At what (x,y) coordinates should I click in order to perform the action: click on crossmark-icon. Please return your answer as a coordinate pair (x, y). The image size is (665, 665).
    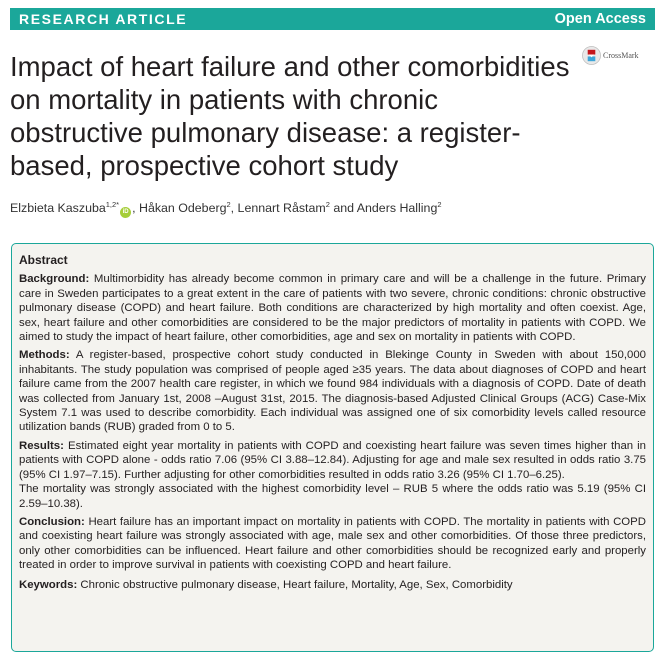
    Looking at the image, I should click on (591, 55).